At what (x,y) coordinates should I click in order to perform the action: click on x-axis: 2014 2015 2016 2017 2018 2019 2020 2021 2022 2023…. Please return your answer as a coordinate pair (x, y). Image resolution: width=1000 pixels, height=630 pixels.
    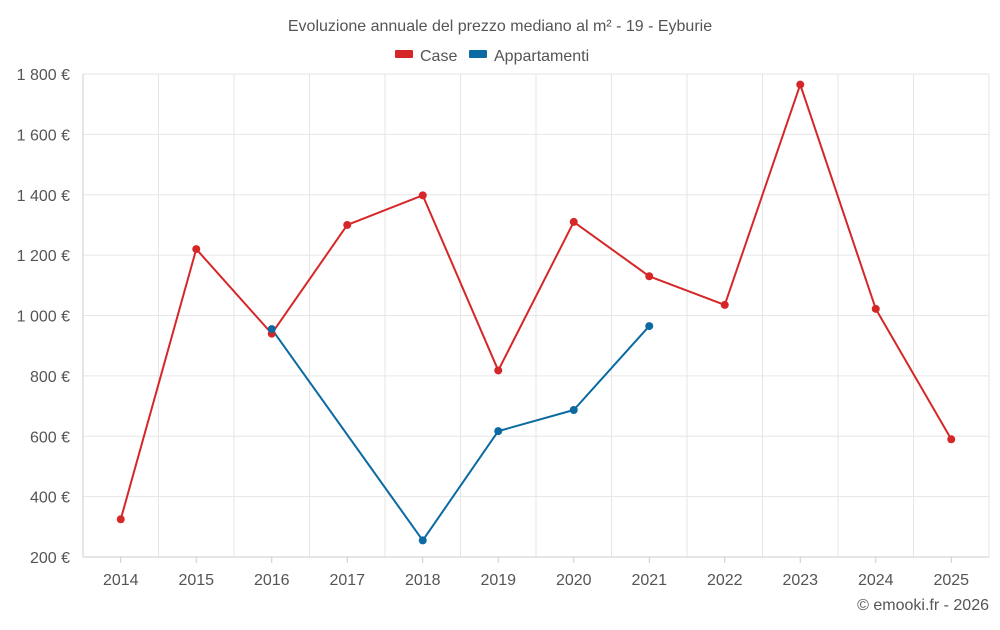
    Looking at the image, I should click on (536, 572).